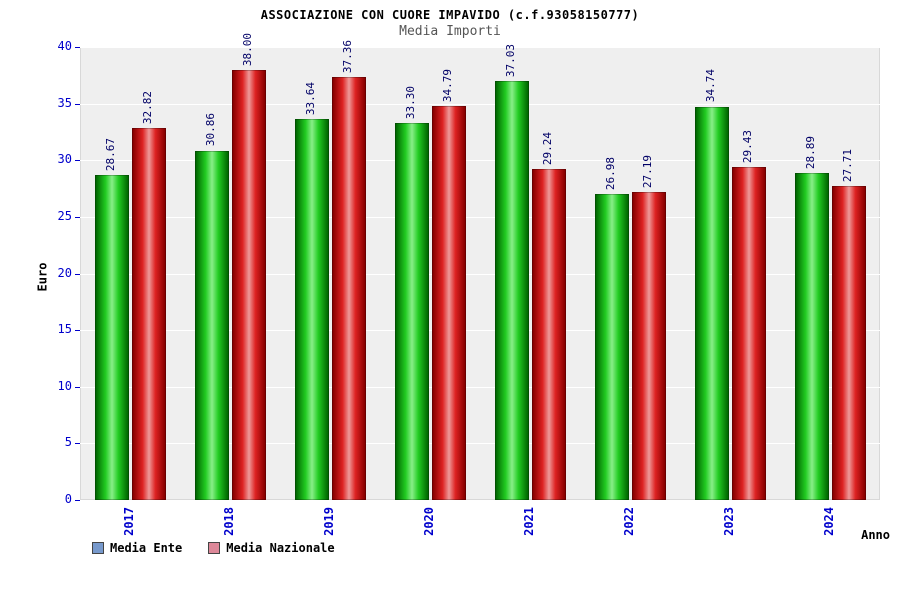 This screenshot has width=900, height=600. Describe the element at coordinates (710, 86) in the screenshot. I see `bar-value-label: 34.74` at that location.